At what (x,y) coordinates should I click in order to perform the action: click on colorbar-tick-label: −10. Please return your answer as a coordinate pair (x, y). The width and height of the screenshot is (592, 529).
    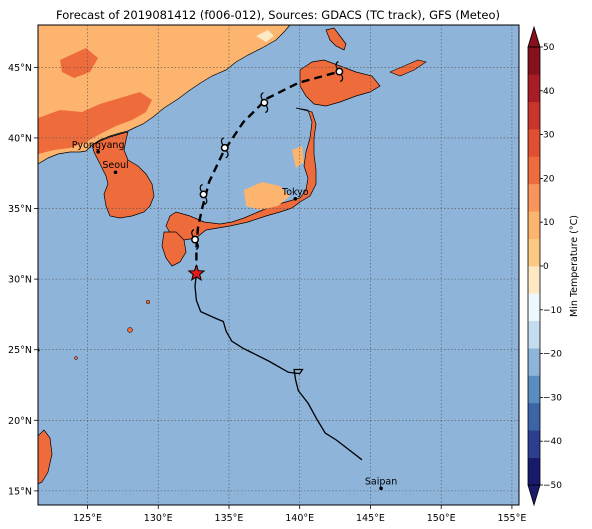
    Looking at the image, I should click on (552, 311).